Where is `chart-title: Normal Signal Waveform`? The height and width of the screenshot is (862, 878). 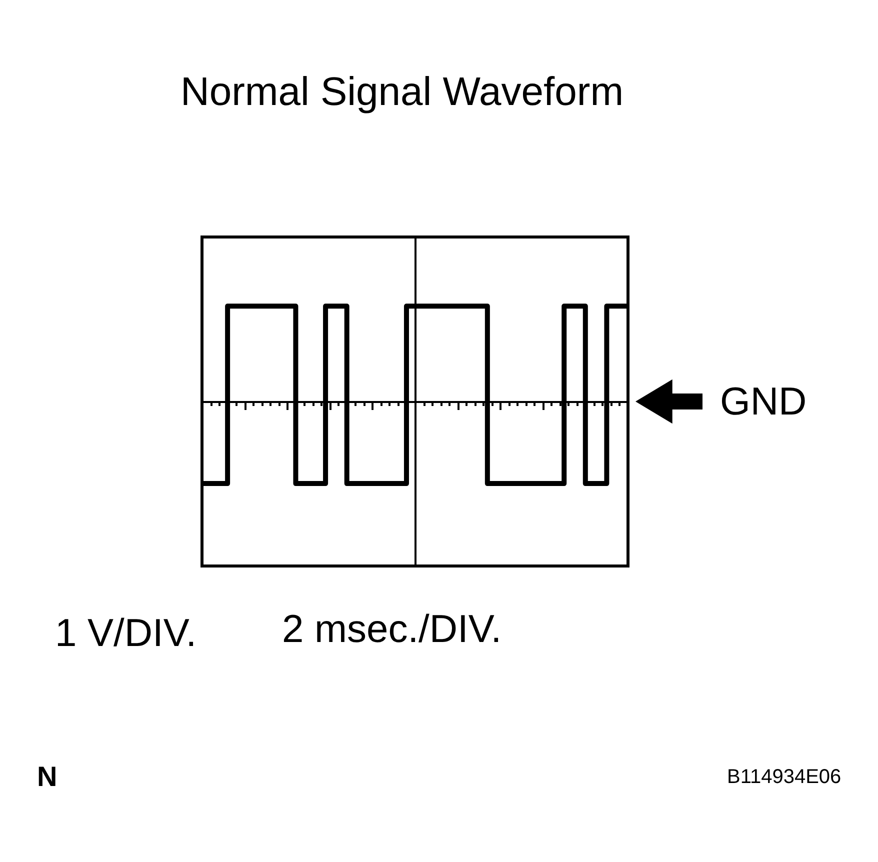 chart-title: Normal Signal Waveform is located at coordinates (402, 92).